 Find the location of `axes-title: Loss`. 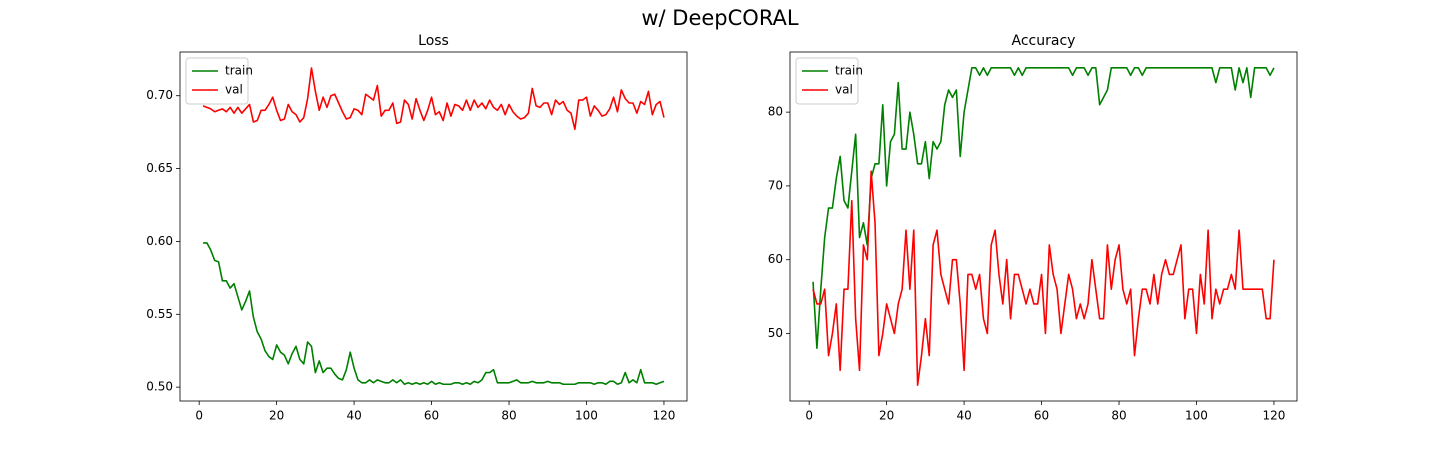

axes-title: Loss is located at coordinates (433, 41).